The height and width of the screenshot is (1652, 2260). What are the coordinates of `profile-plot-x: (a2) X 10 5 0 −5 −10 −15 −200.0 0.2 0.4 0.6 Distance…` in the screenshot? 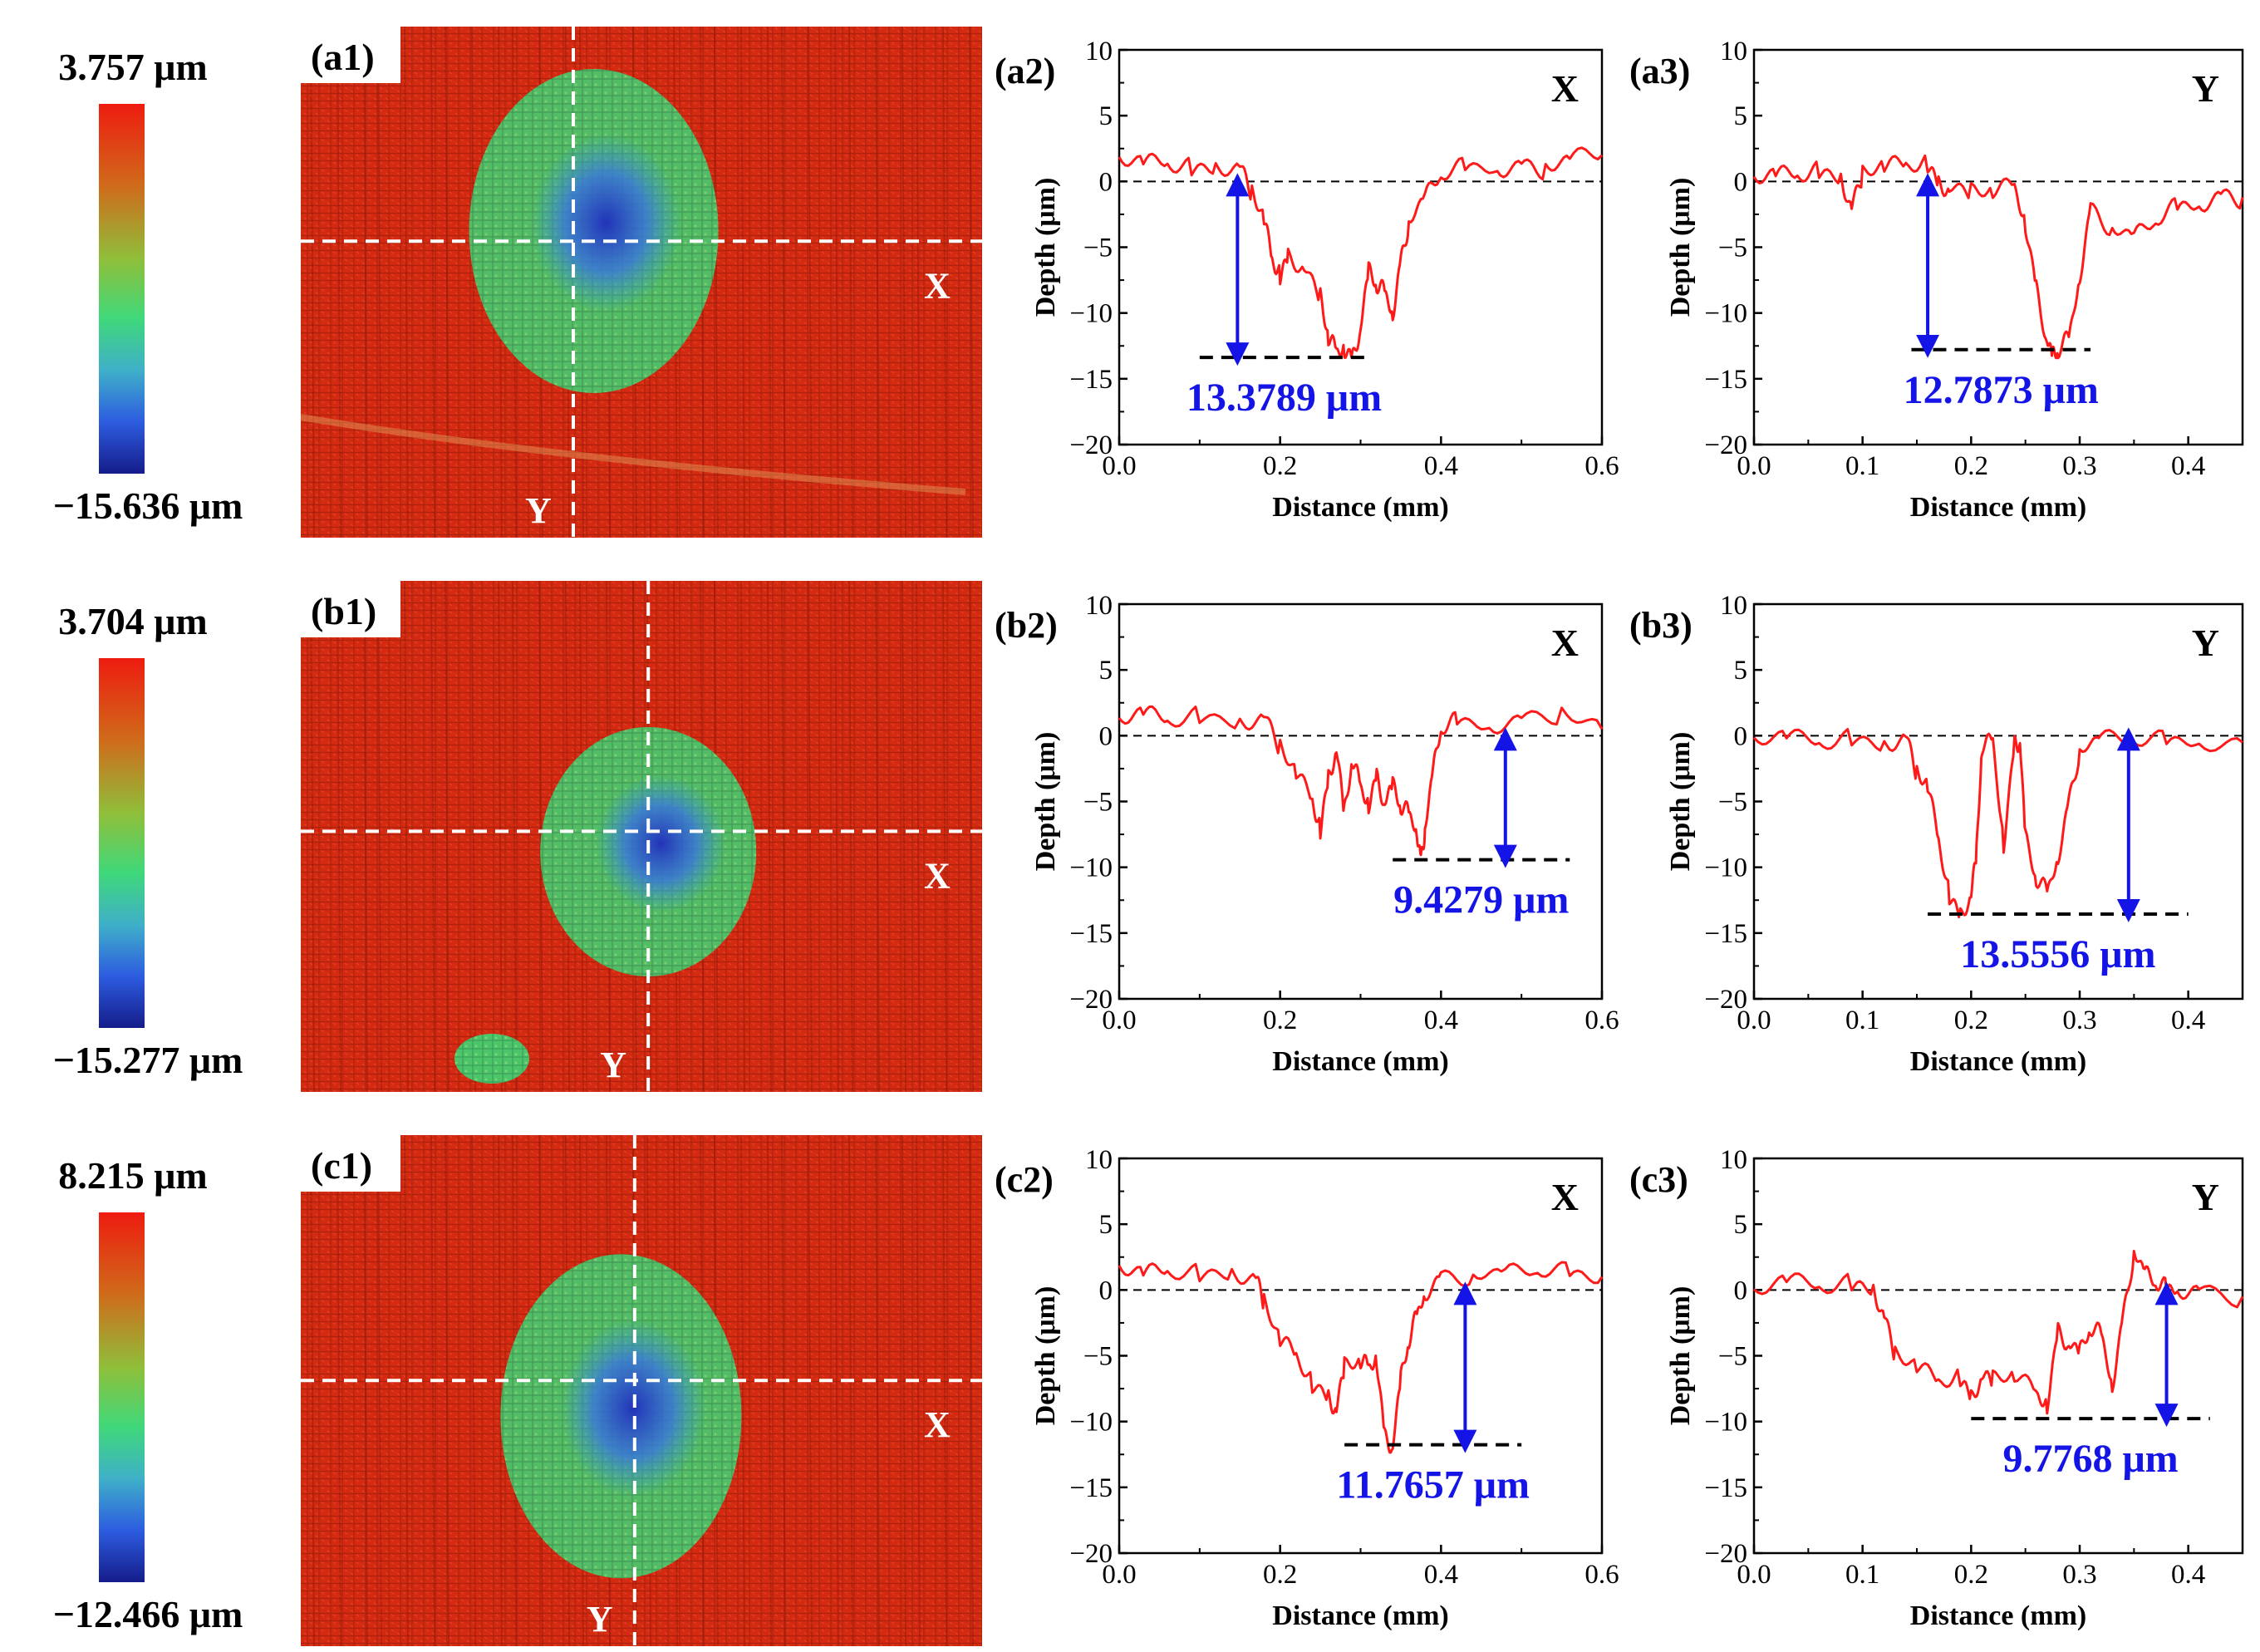 It's located at (1307, 280).